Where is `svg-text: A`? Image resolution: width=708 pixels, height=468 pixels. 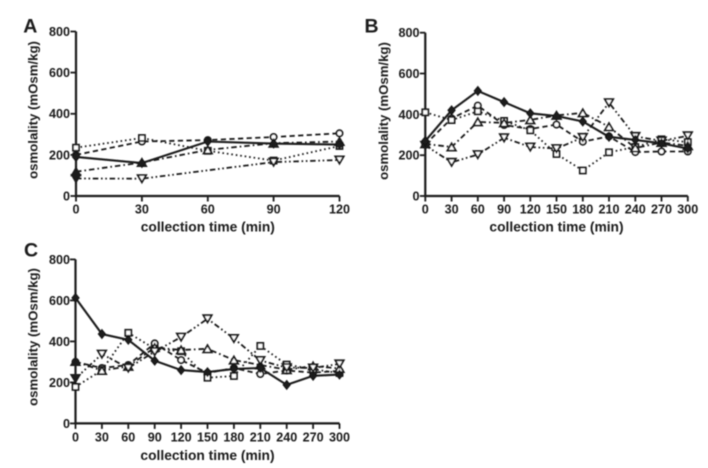
svg-text: A is located at coordinates (30, 27).